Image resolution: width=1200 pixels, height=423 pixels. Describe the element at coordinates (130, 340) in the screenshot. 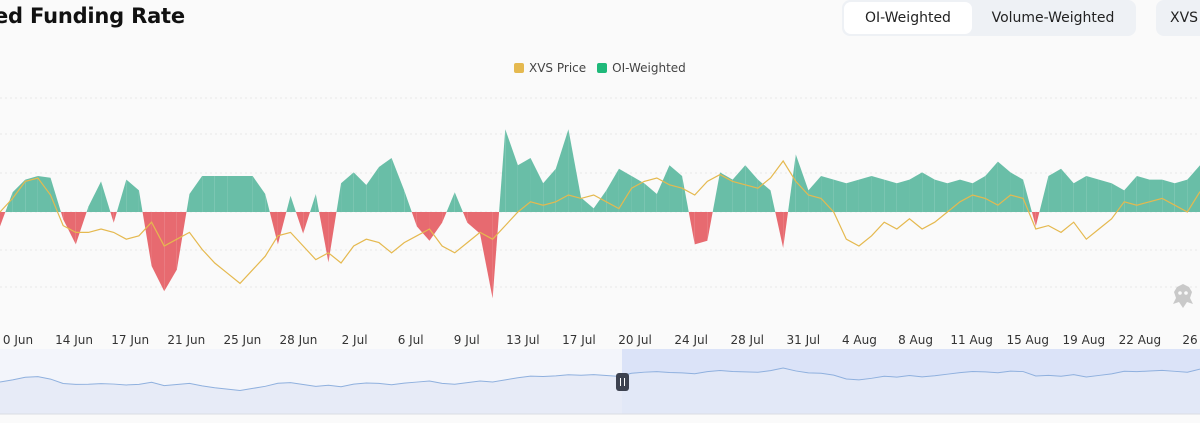

I see `x-tick-label: 17 Jun` at that location.